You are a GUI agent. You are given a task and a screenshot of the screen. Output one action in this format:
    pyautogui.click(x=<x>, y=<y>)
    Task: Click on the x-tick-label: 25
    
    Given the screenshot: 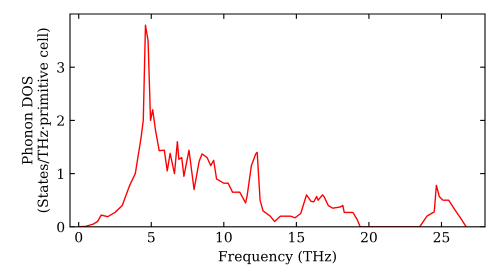 What is the action you would take?
    pyautogui.click(x=442, y=237)
    